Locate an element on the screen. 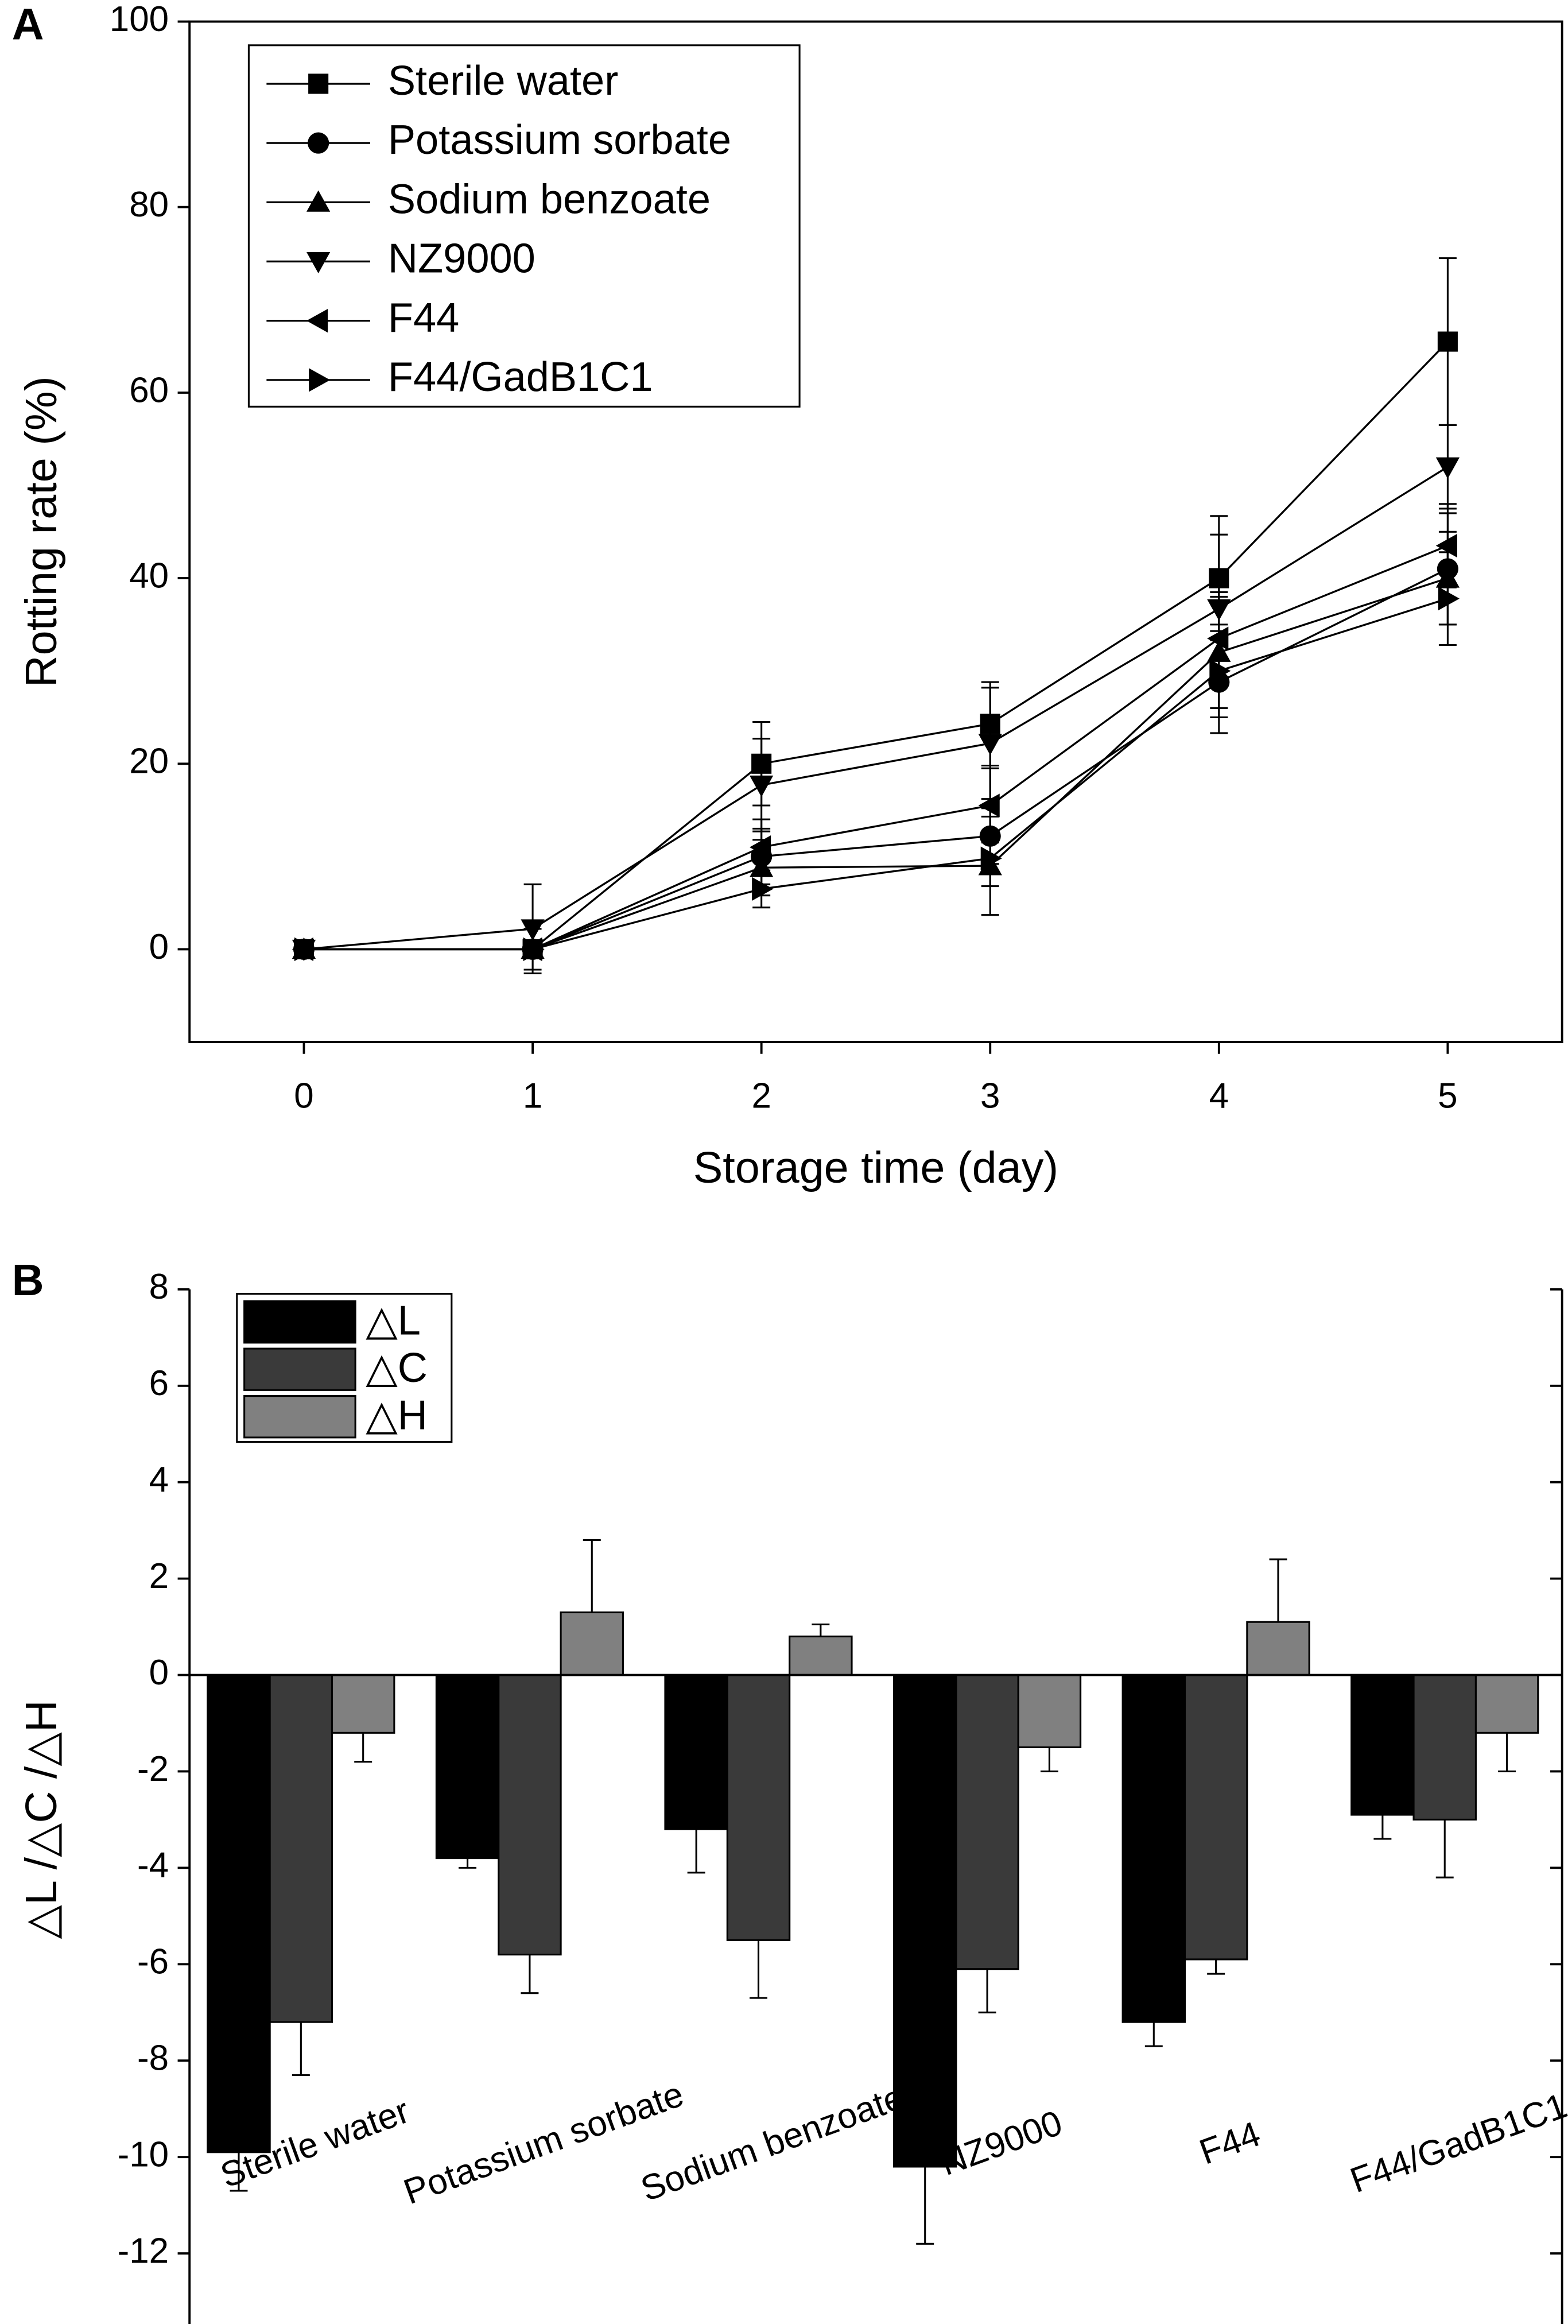  y-tick-label: 4 is located at coordinates (159, 1480).